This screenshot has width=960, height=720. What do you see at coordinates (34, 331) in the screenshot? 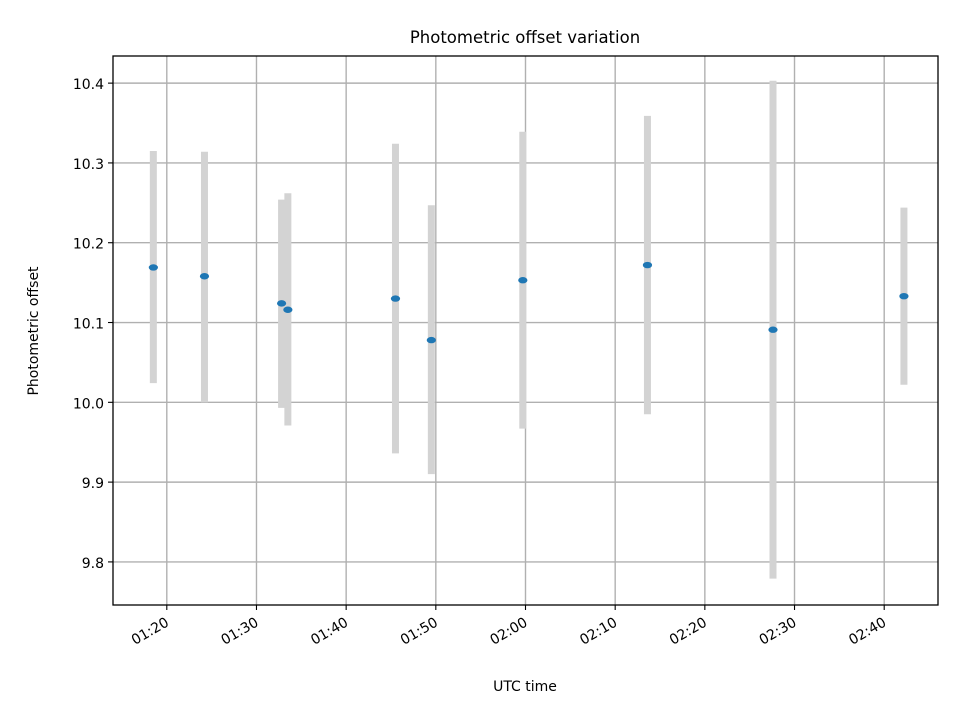
I see `y-axis-label: Photometric offset` at bounding box center [34, 331].